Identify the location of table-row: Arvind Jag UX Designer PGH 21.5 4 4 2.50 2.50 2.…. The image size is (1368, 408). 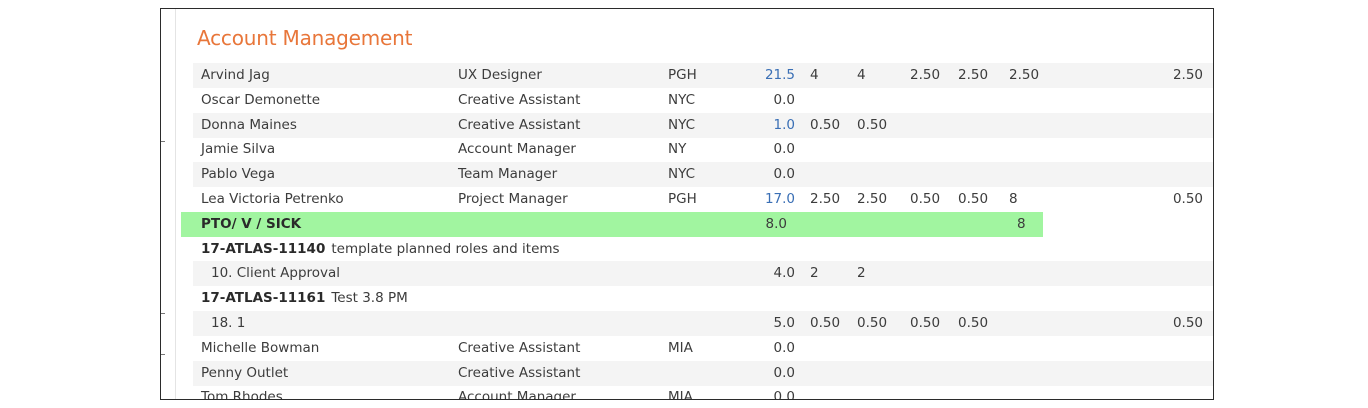
(703, 75).